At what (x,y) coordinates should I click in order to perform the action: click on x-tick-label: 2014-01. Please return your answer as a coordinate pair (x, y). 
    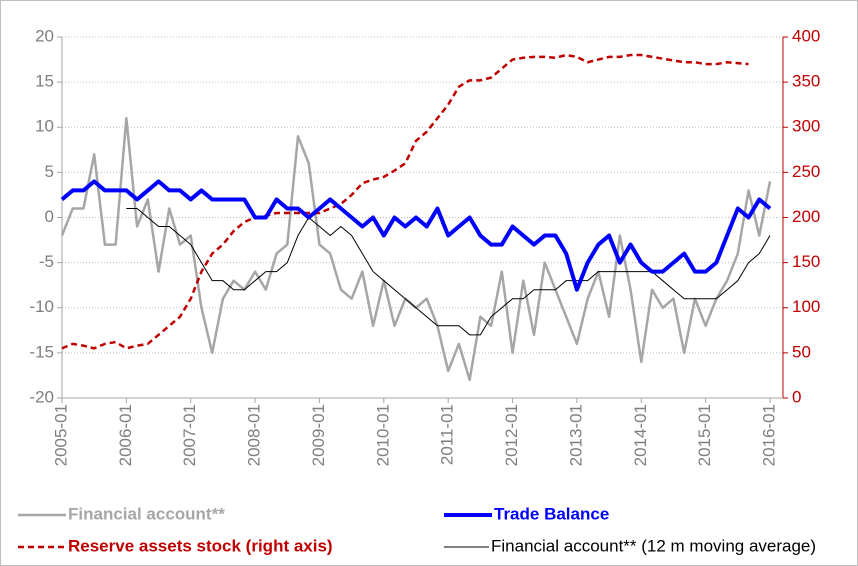
    Looking at the image, I should click on (640, 435).